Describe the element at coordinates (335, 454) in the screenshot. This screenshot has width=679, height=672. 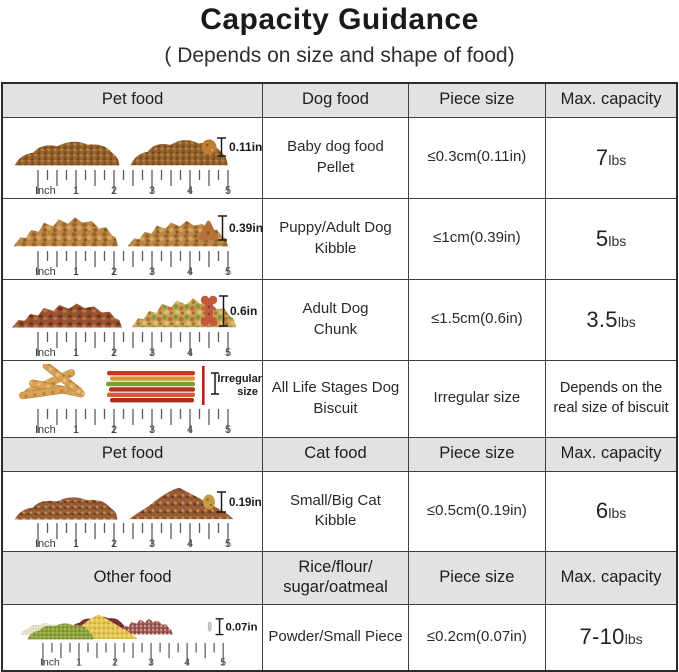
I see `header-cat-food: Cat food` at that location.